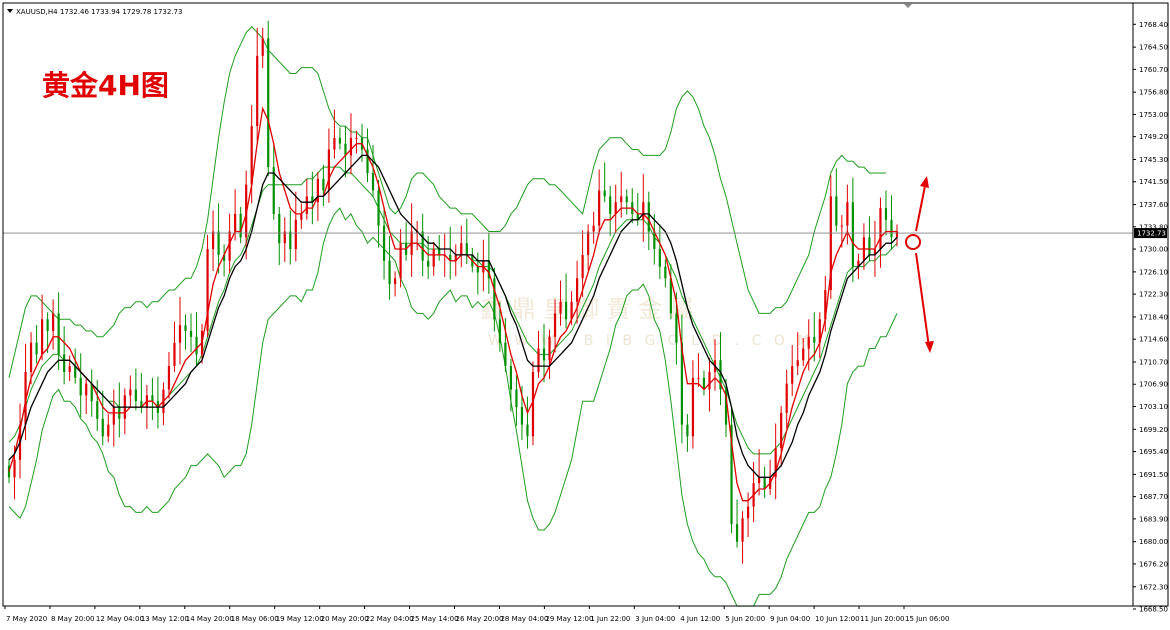  I want to click on time-tick-label: 14 May 20:00, so click(210, 619).